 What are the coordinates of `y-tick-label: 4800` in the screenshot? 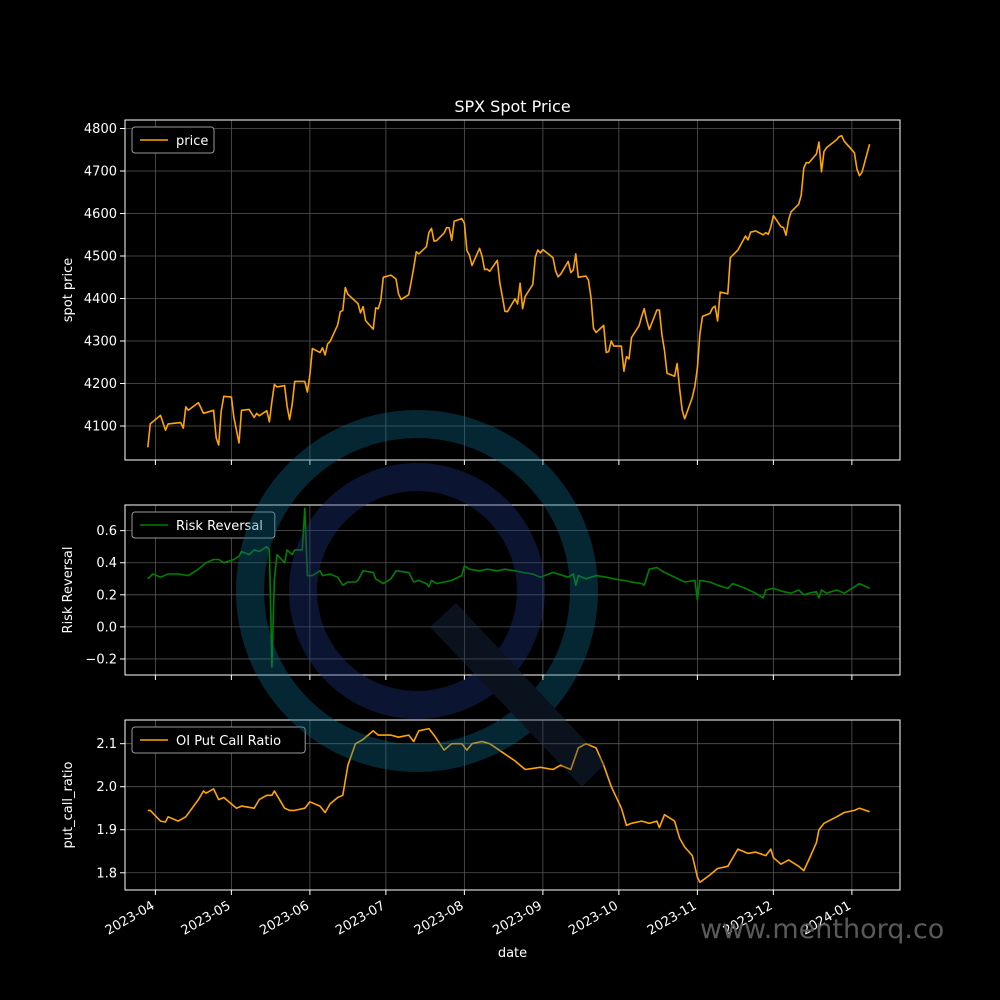 It's located at (100, 129).